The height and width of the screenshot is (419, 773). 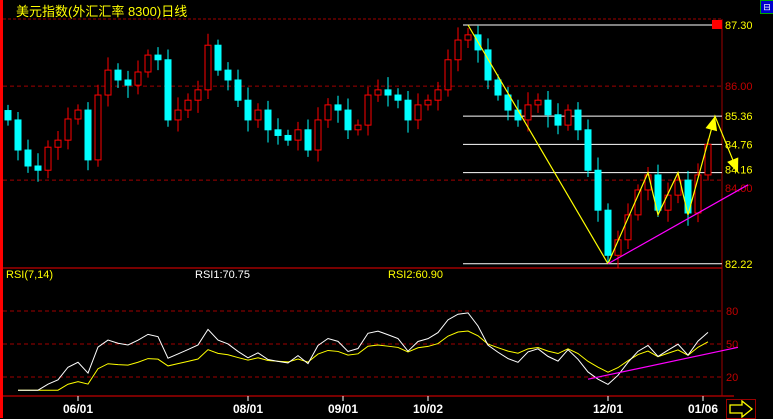 I want to click on fib-level-label: 84.16, so click(x=739, y=171).